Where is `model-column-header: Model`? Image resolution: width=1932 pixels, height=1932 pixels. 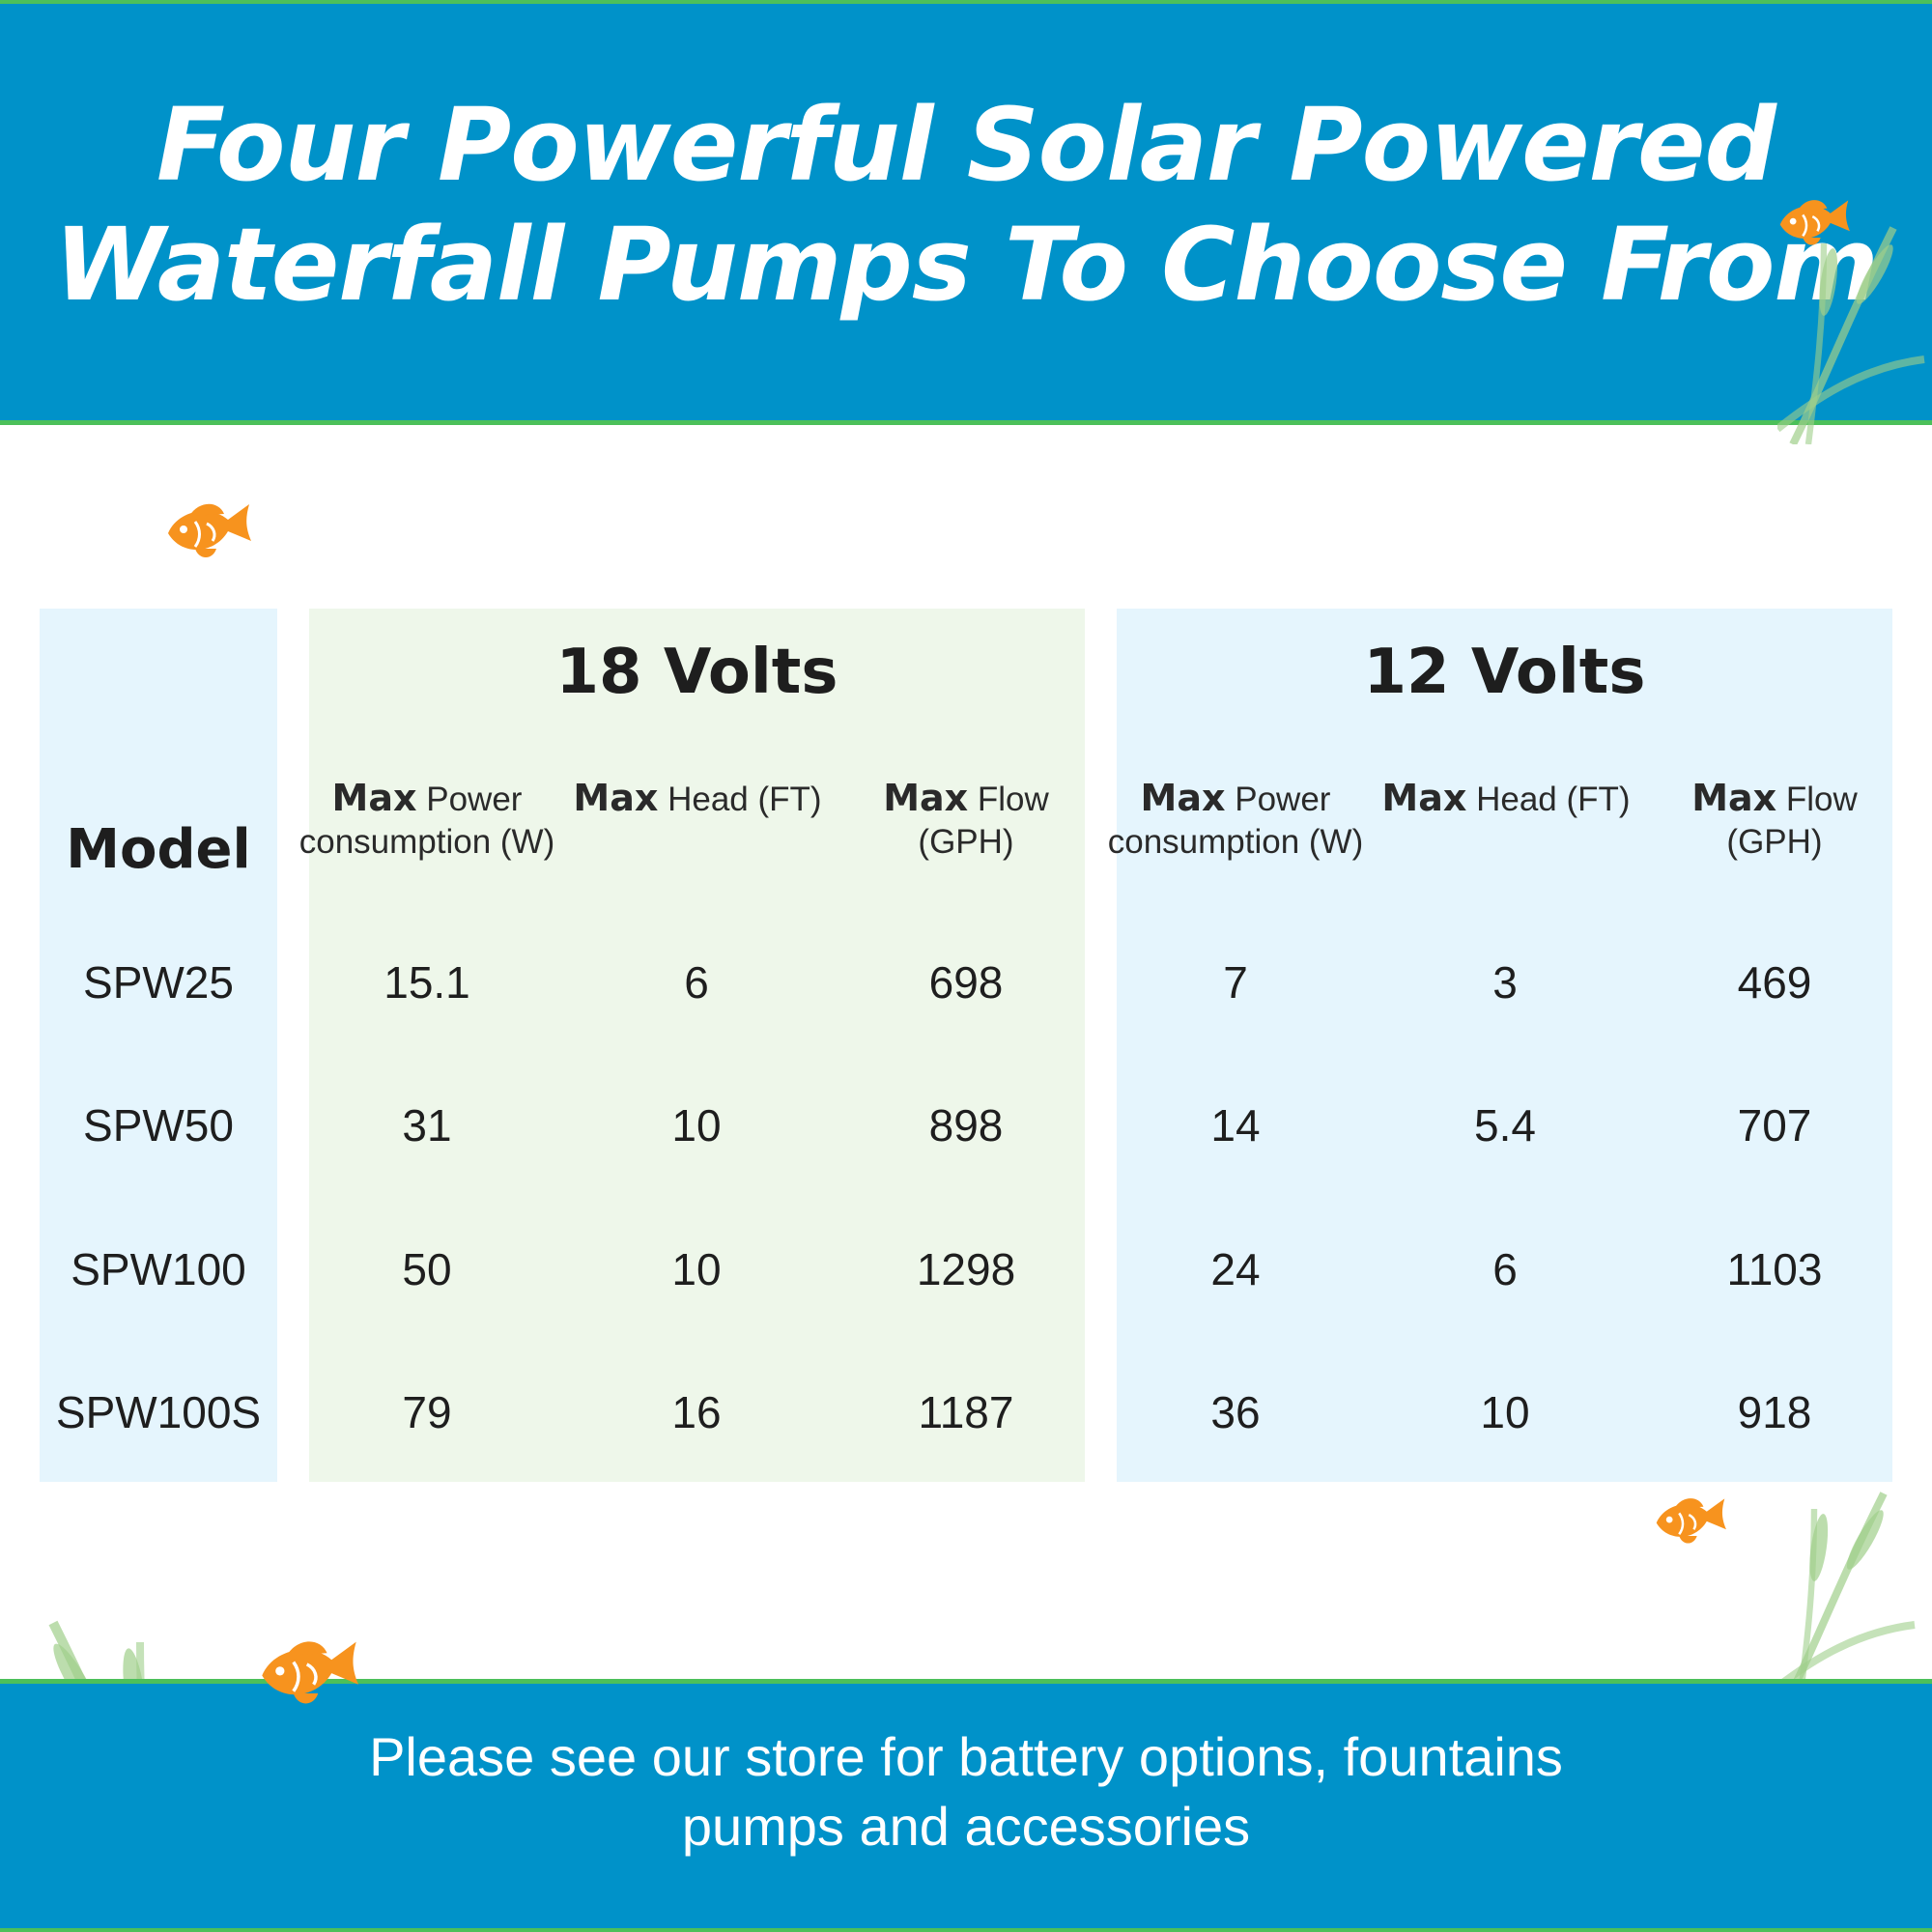
model-column-header: Model is located at coordinates (158, 849).